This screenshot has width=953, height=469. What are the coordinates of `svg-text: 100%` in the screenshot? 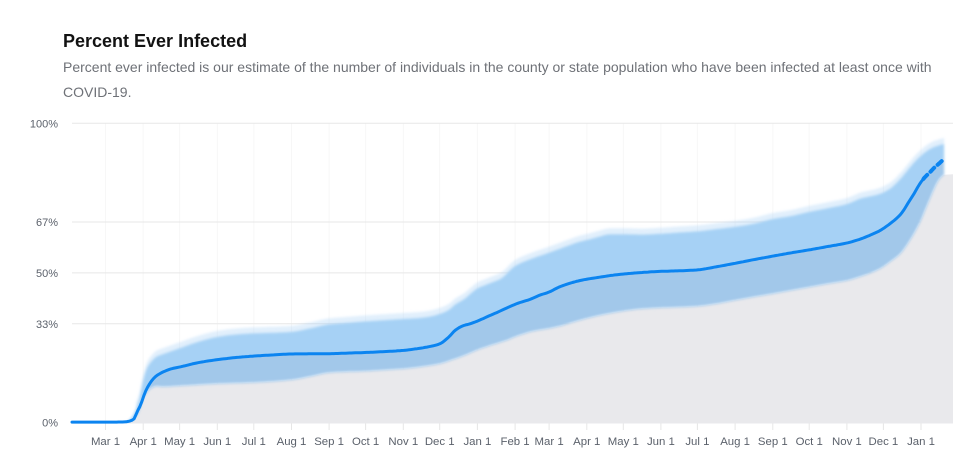 It's located at (44, 124).